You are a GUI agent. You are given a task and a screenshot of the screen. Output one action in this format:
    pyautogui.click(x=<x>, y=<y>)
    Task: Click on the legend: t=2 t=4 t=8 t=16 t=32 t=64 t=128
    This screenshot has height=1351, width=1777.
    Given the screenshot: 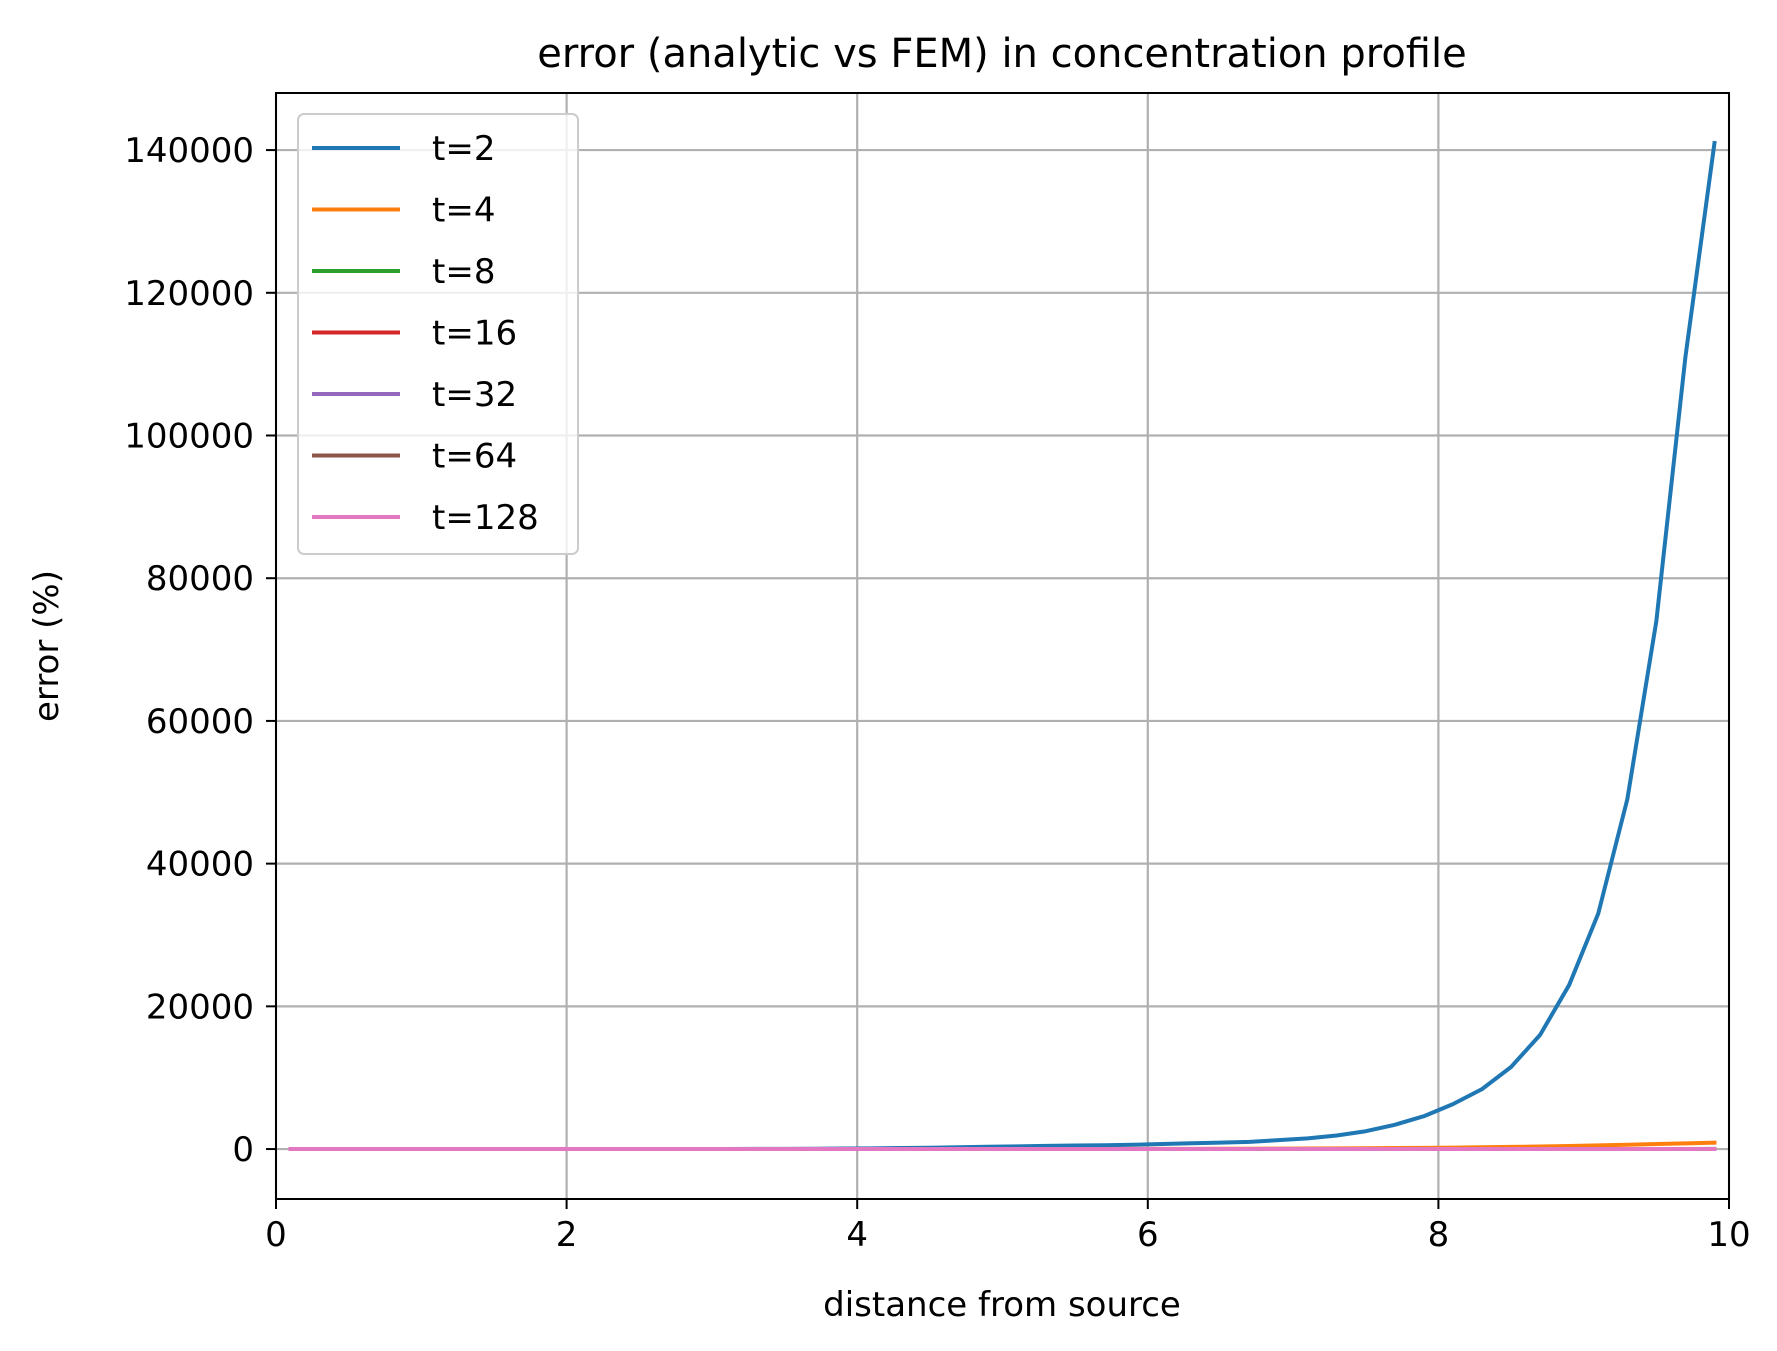 What is the action you would take?
    pyautogui.click(x=438, y=334)
    